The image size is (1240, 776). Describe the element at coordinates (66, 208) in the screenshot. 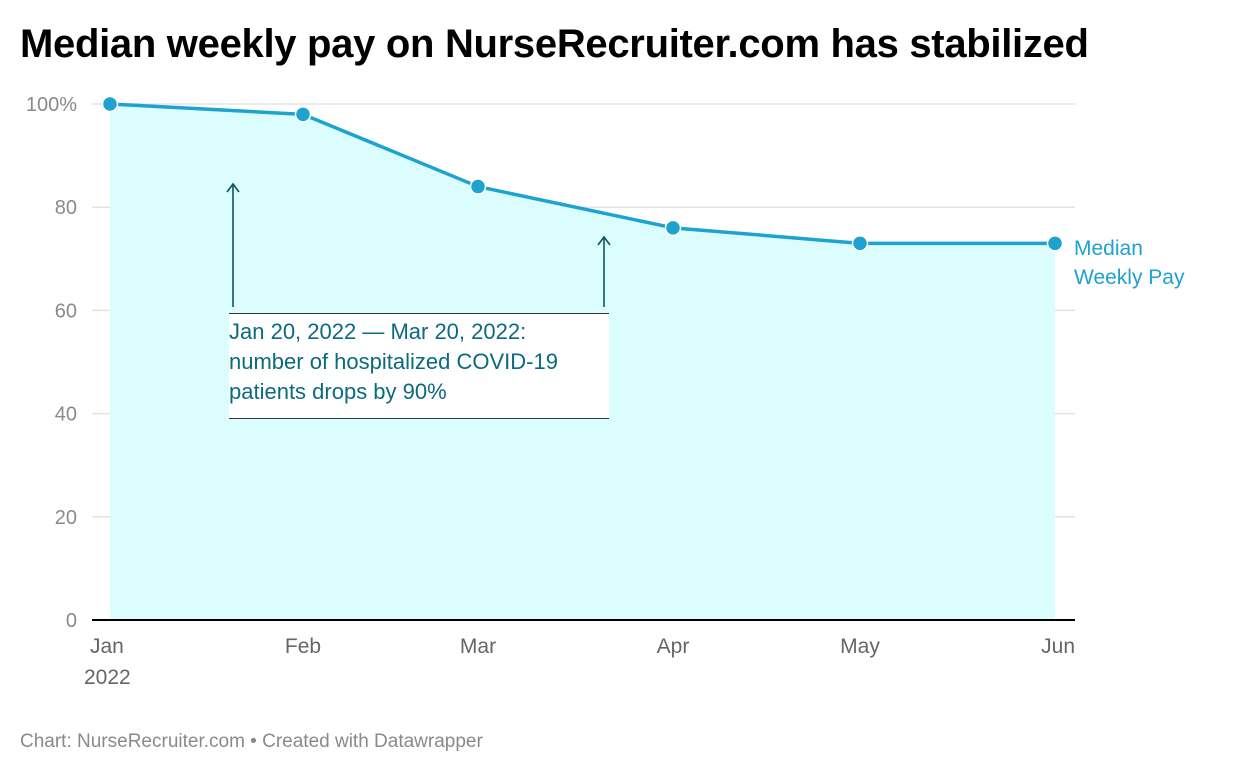

I see `y-tick-label: 80` at that location.